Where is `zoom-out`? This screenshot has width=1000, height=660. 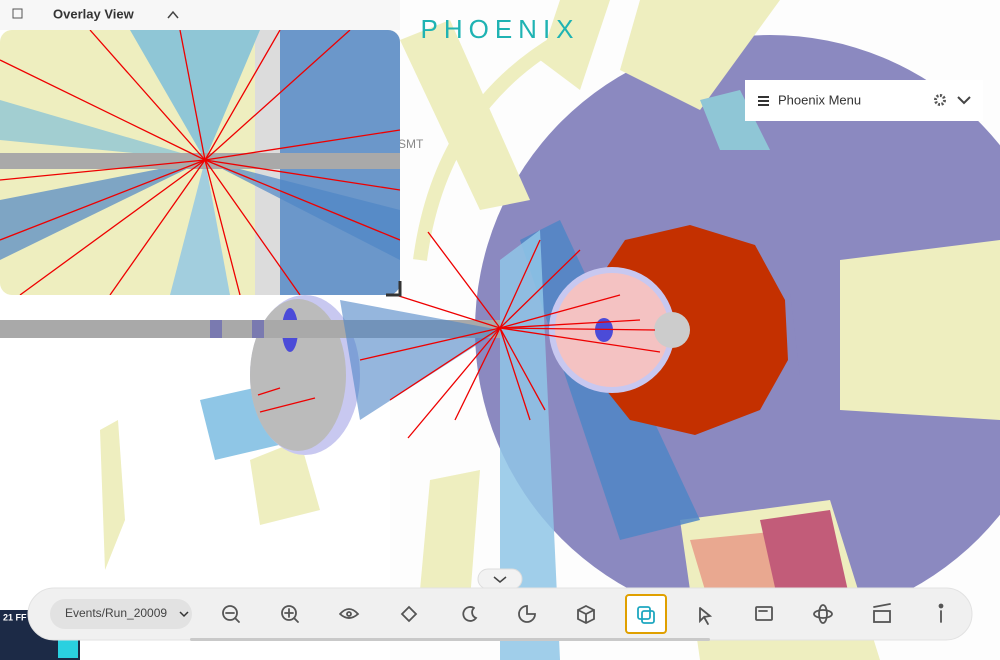
zoom-out is located at coordinates (231, 614).